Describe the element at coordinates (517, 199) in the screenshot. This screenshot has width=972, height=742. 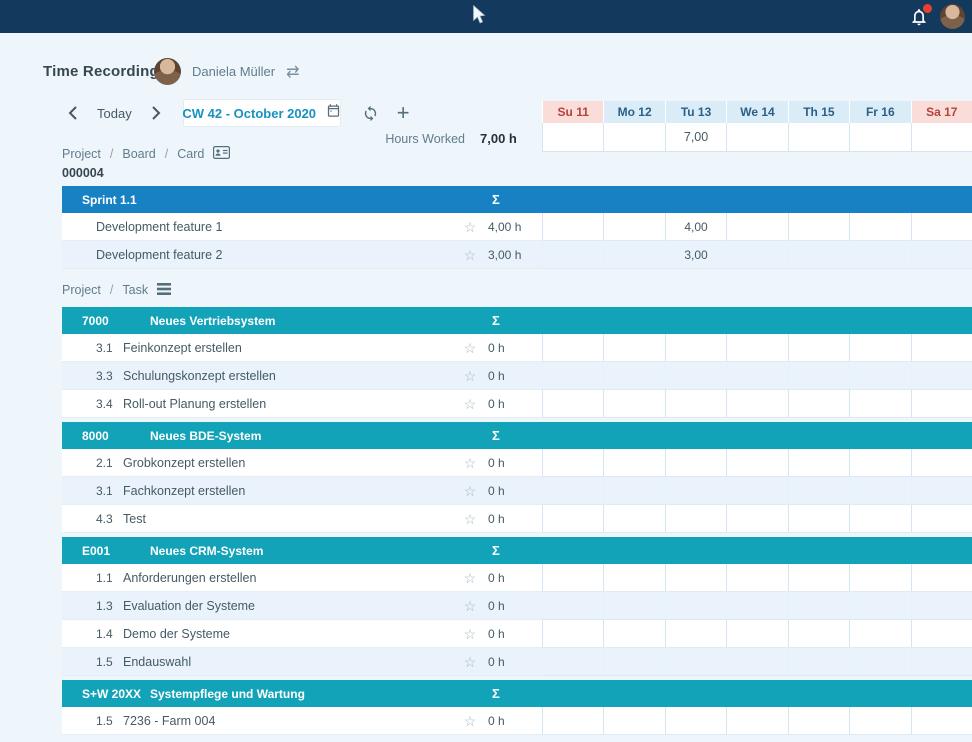
I see `section-header: Sprint 1.1 Σ` at that location.